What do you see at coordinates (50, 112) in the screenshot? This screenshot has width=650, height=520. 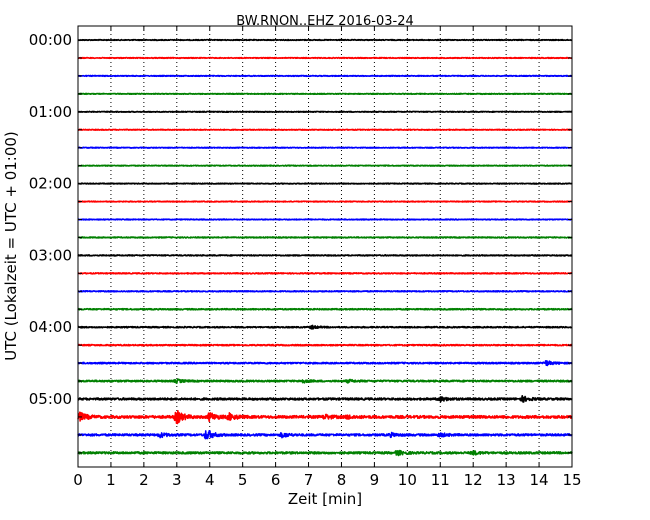 I see `y-tick-label: 01:00` at bounding box center [50, 112].